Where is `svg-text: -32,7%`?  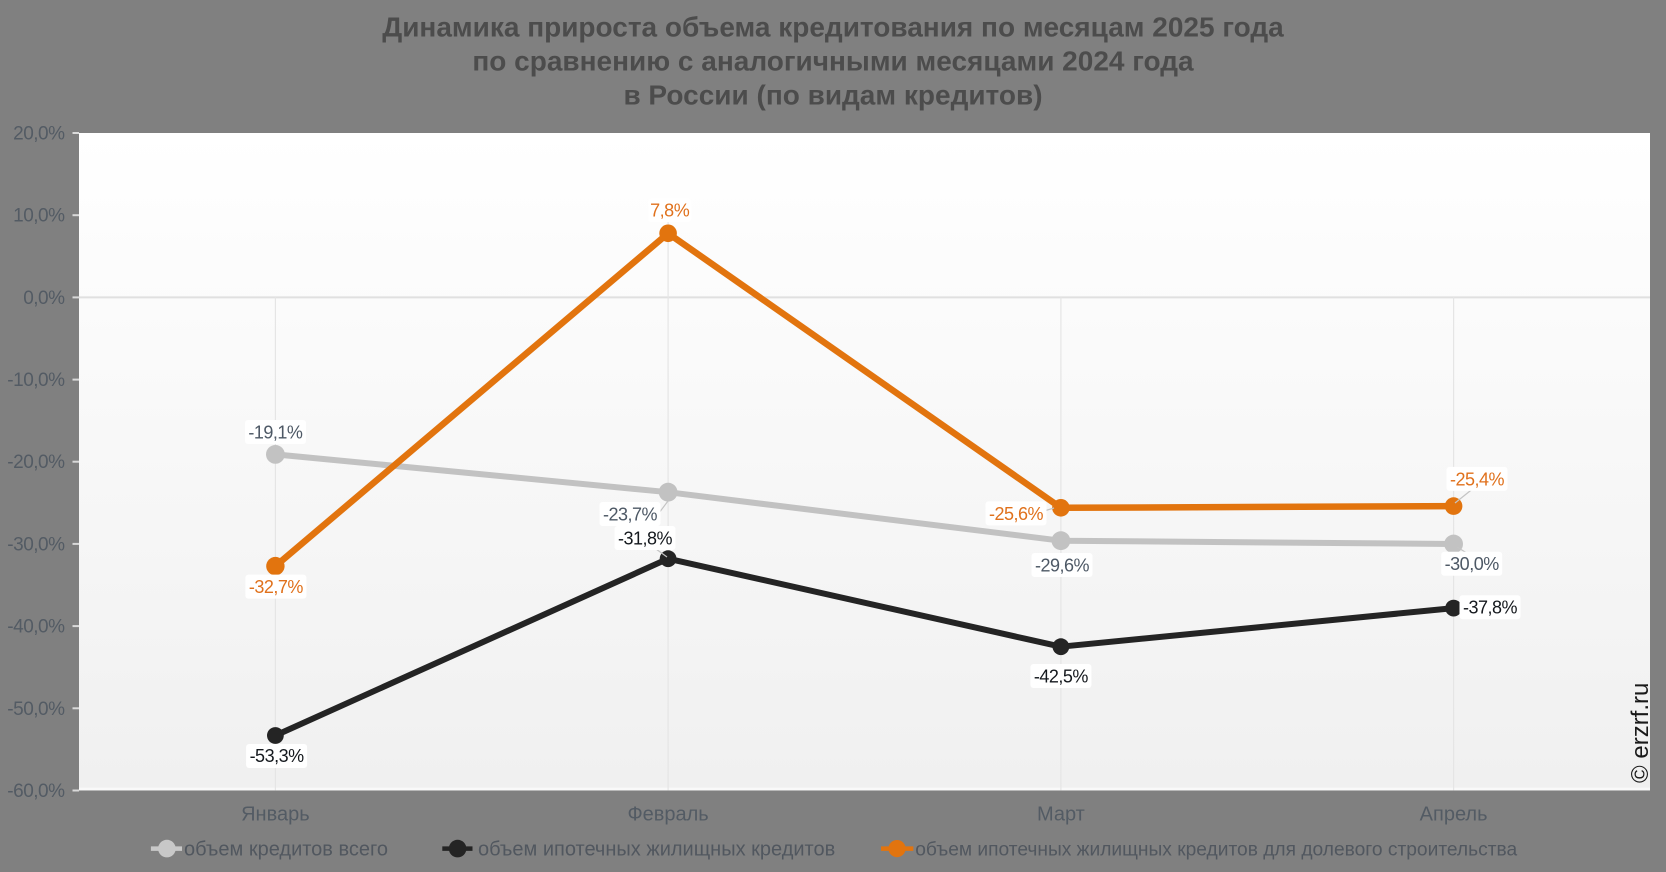
svg-text: -32,7% is located at coordinates (276, 587).